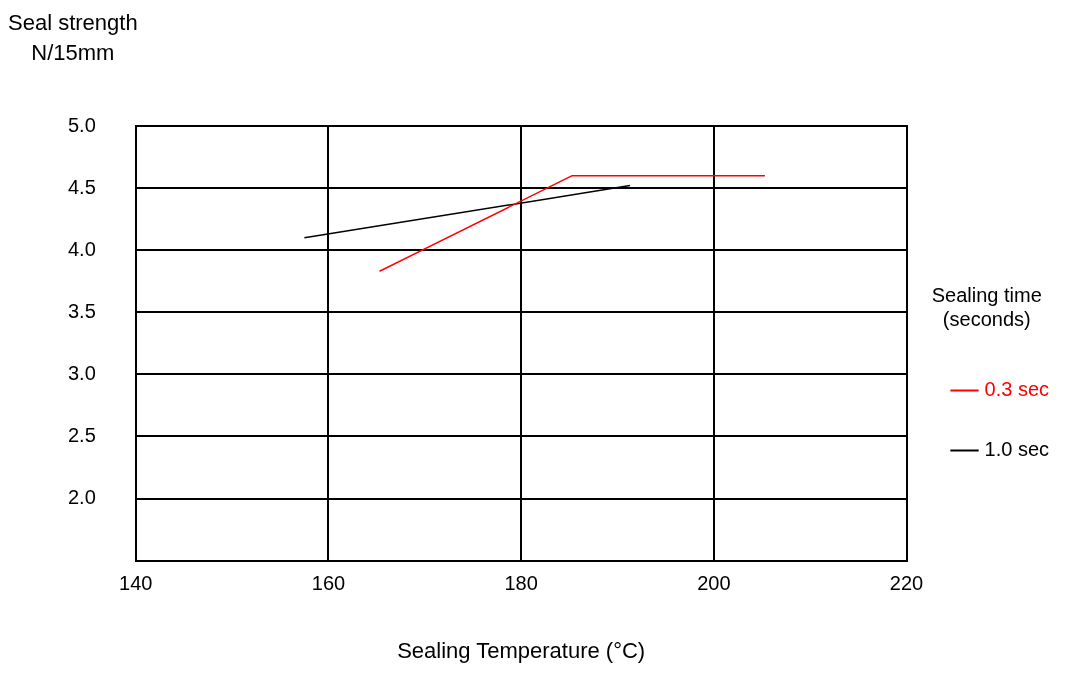 The height and width of the screenshot is (677, 1087). What do you see at coordinates (81, 434) in the screenshot?
I see `y-tick-label: 2.5` at bounding box center [81, 434].